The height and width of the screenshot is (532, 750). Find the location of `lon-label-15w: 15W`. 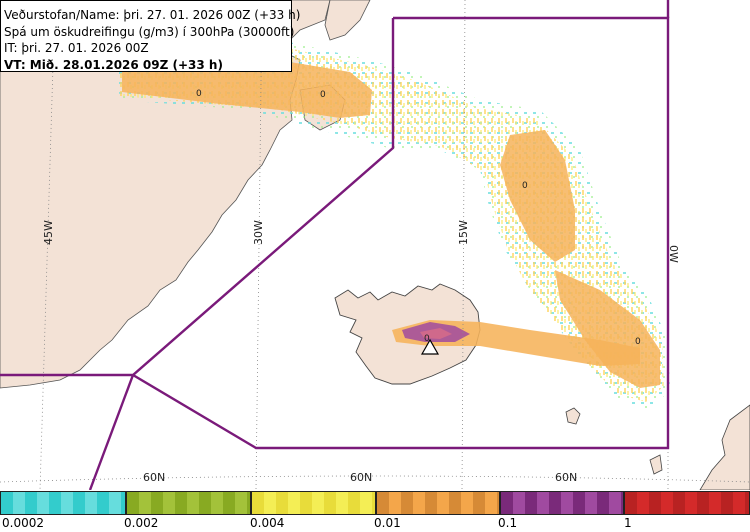

lon-label-15w: 15W is located at coordinates (463, 232).